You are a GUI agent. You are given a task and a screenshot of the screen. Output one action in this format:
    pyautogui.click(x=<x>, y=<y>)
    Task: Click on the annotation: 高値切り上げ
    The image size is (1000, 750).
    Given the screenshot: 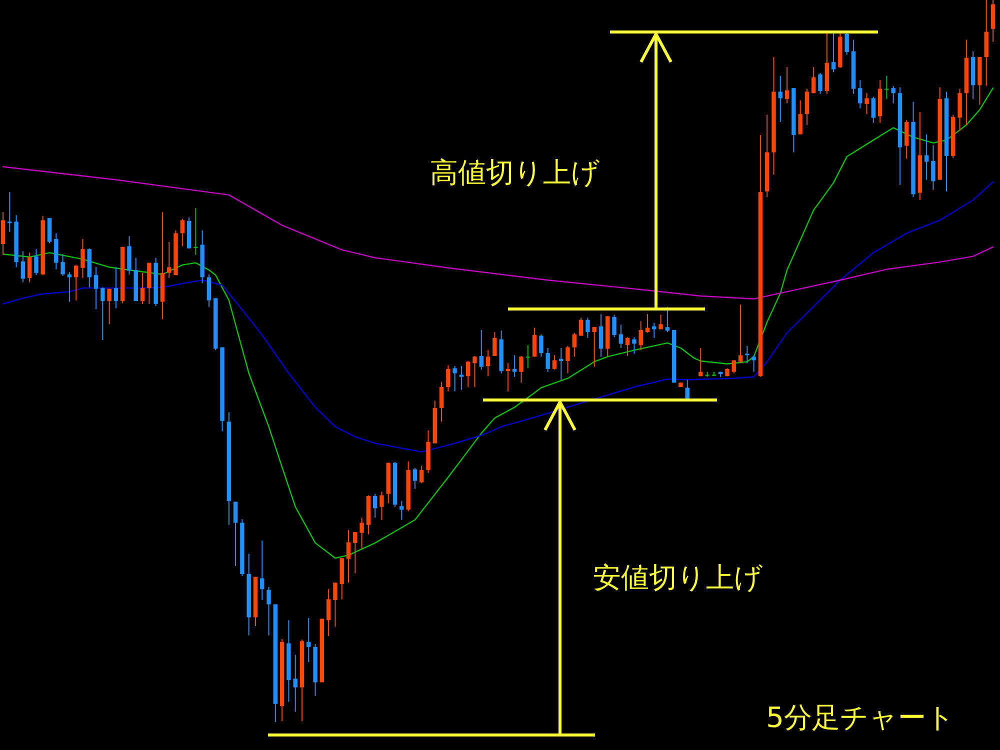 What is the action you would take?
    pyautogui.click(x=515, y=172)
    